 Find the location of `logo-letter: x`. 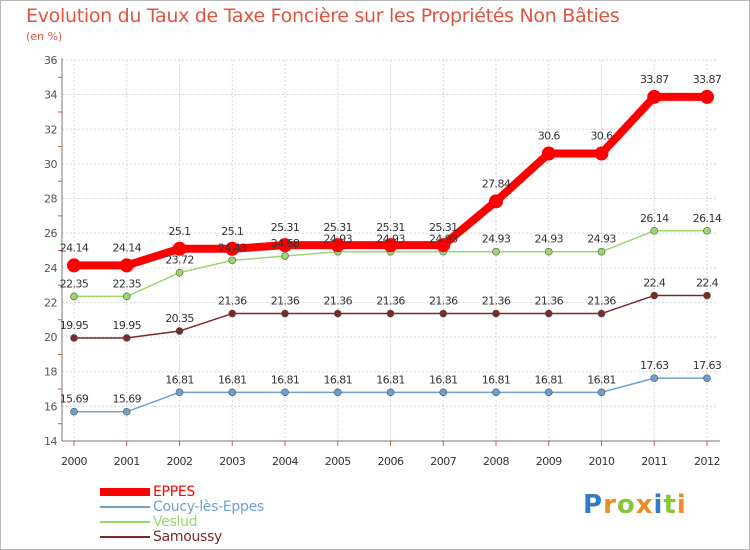

logo-letter: x is located at coordinates (644, 505).